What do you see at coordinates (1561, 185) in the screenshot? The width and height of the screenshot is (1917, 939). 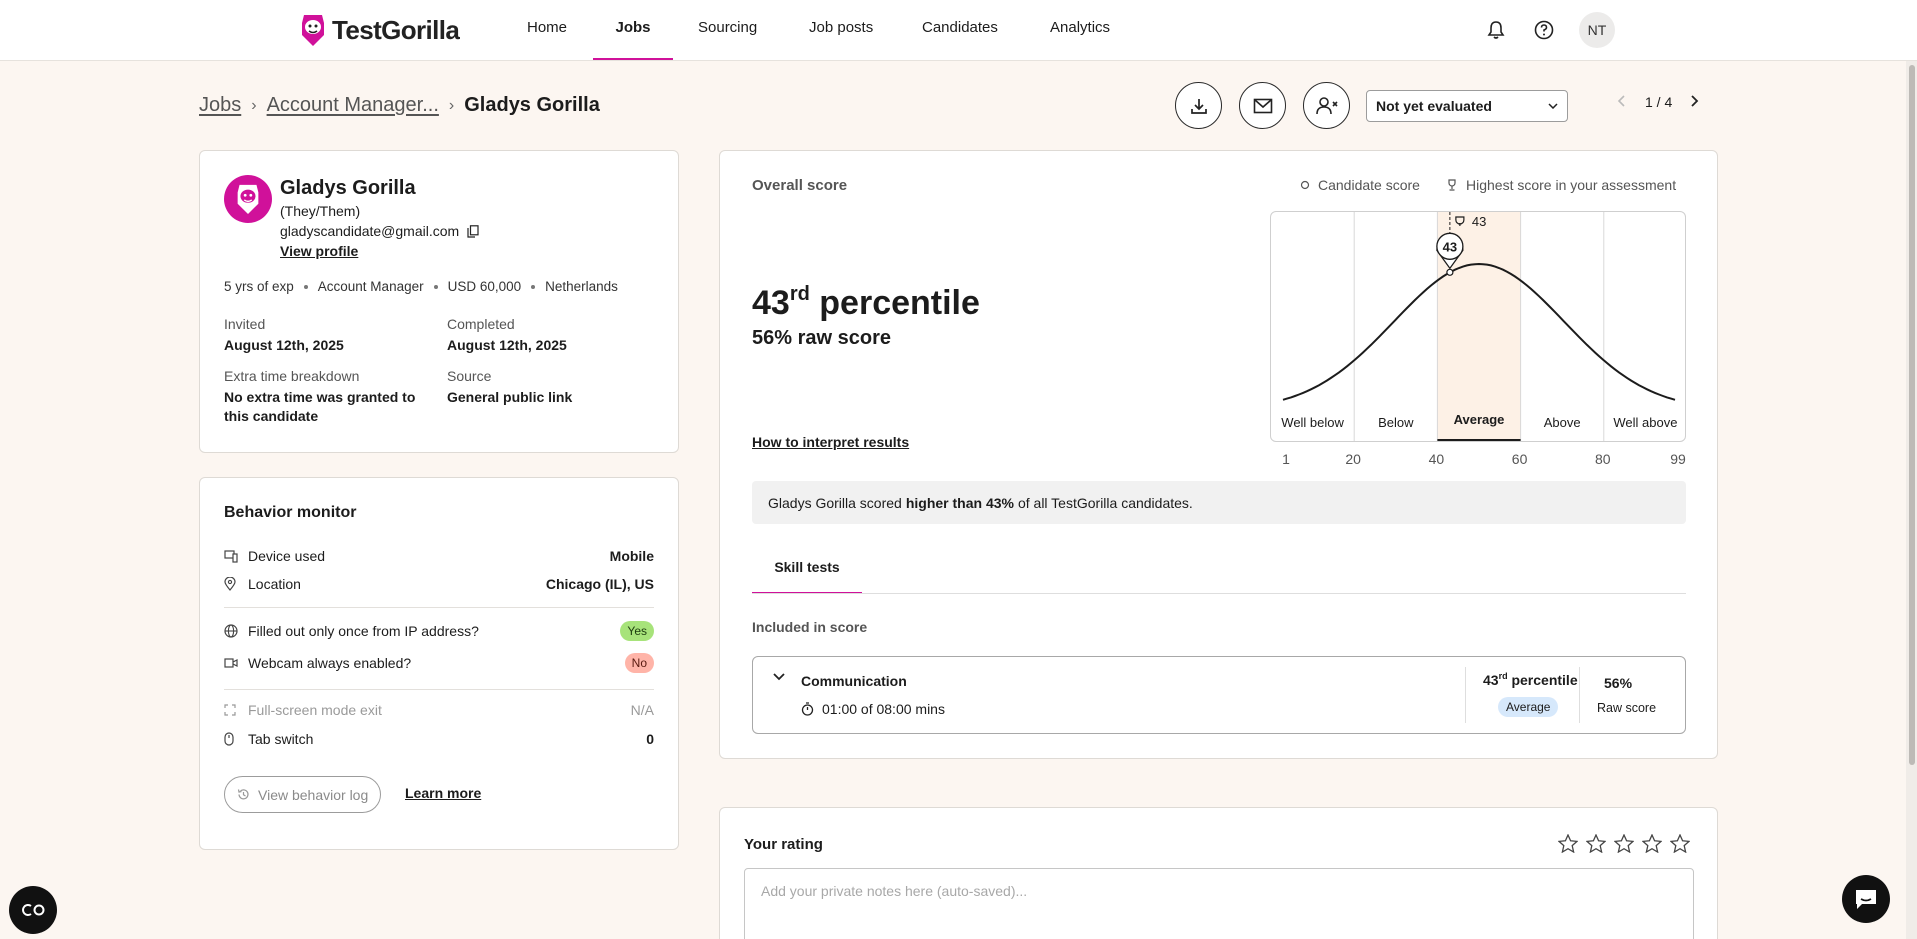 I see `legend-highest: Highest score in your assessment` at bounding box center [1561, 185].